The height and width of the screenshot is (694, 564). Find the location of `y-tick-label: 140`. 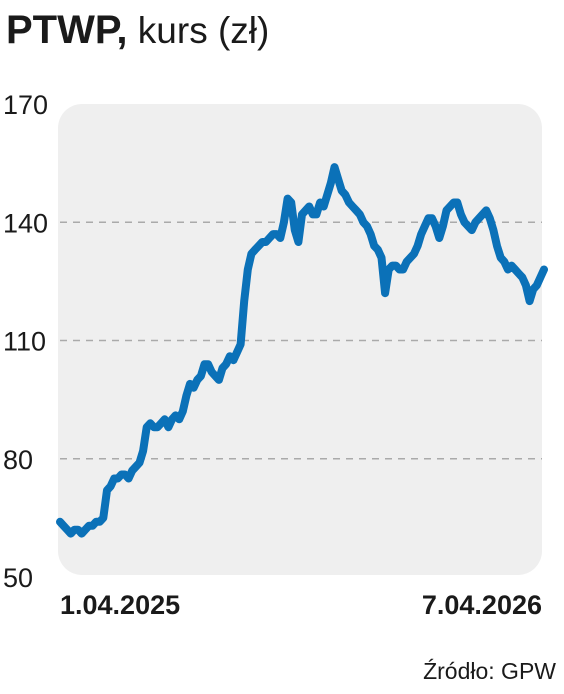

y-tick-label: 140 is located at coordinates (25, 223).